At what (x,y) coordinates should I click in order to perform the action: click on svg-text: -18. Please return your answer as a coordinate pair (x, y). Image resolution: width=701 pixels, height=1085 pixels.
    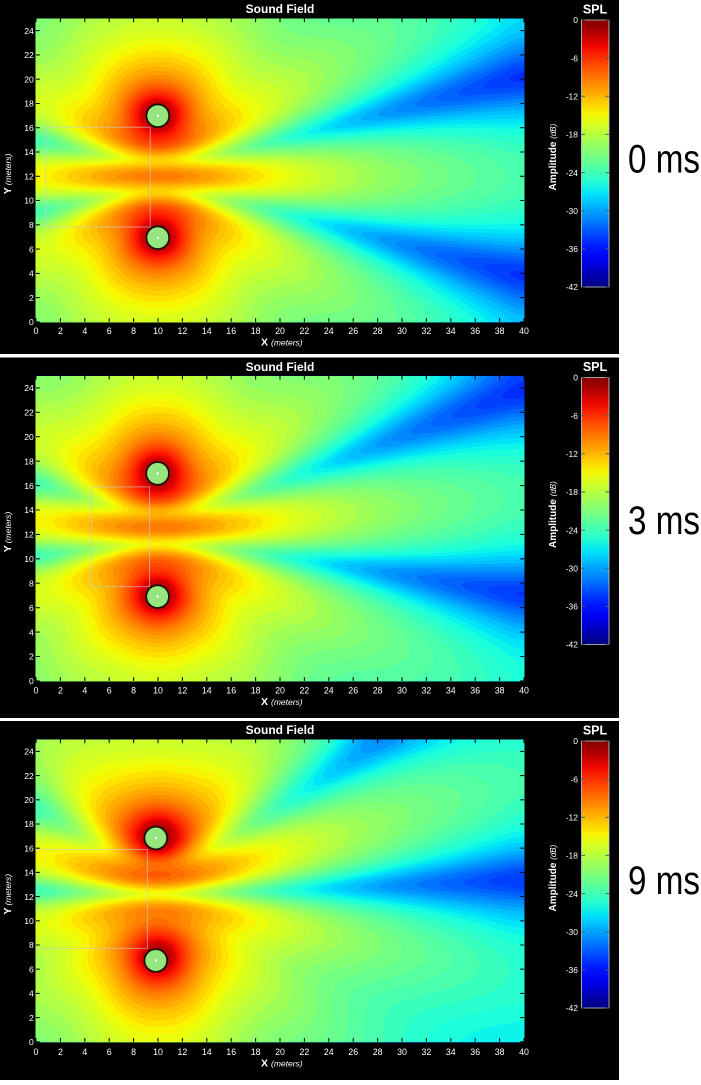
    Looking at the image, I should click on (572, 135).